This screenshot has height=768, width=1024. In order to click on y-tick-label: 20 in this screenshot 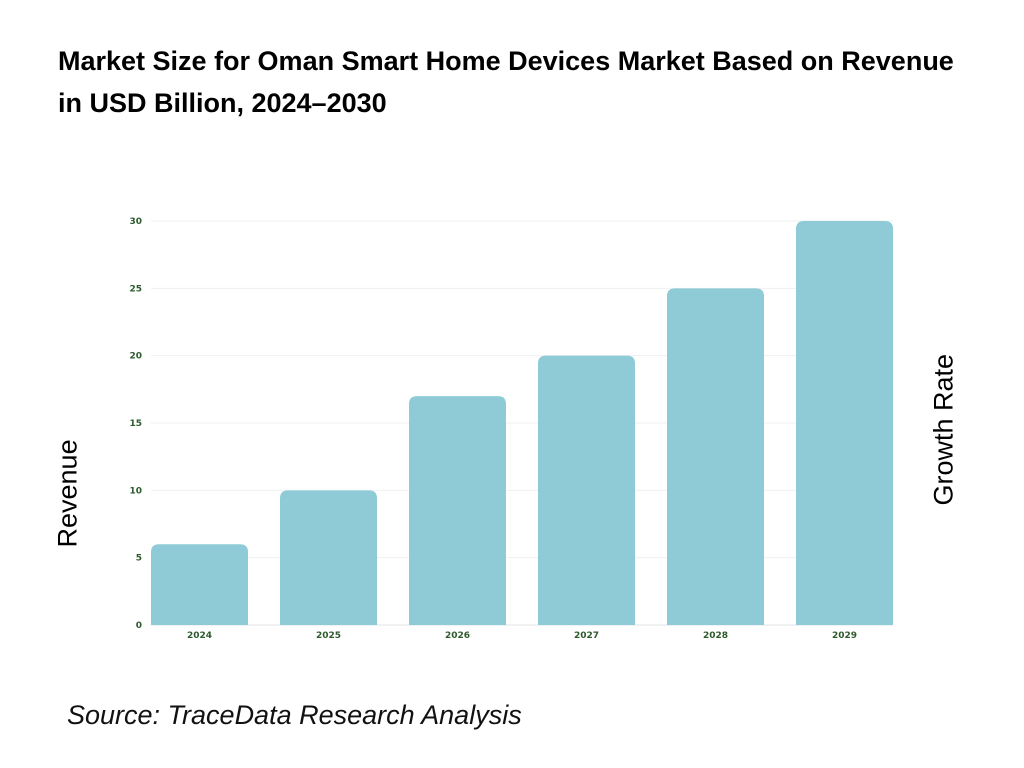, I will do `click(135, 357)`.